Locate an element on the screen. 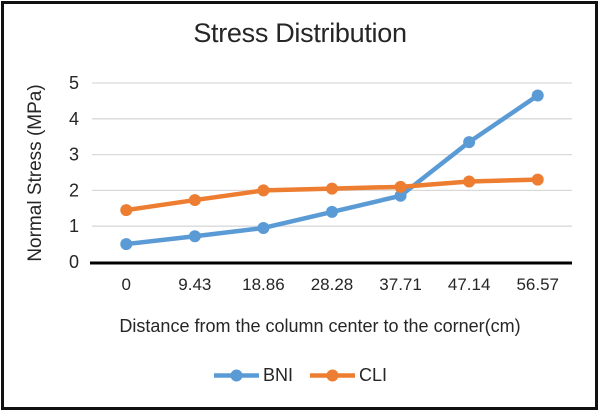  x-tick-label: 28.28 is located at coordinates (332, 284).